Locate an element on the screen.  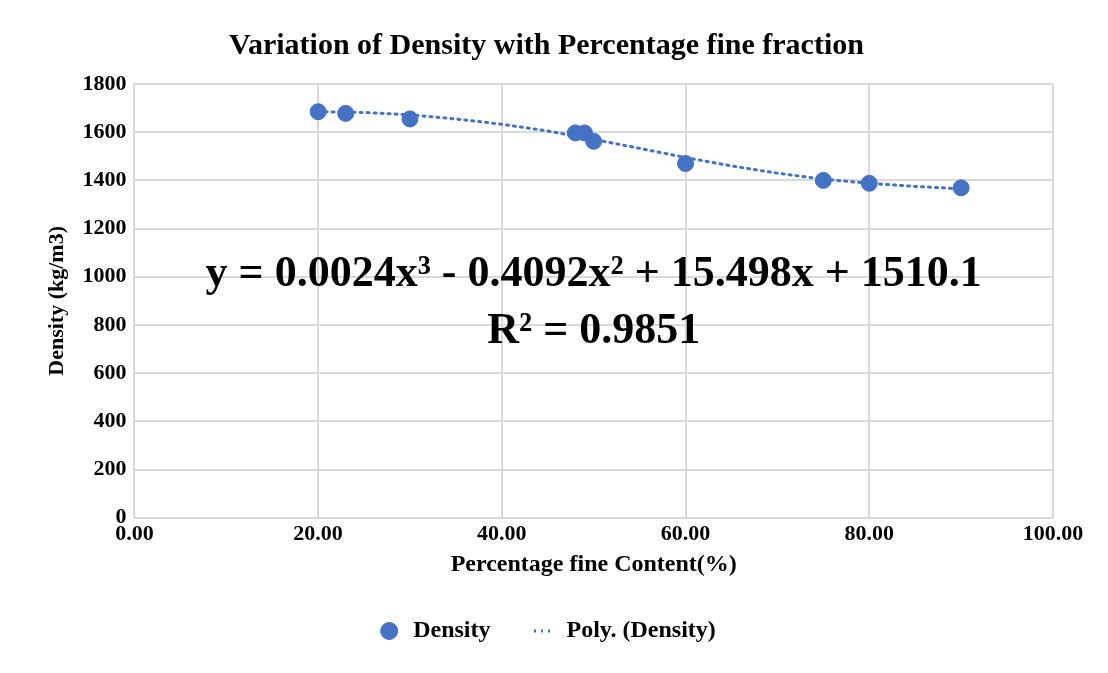
y-tick-label: 200 is located at coordinates (110, 468).